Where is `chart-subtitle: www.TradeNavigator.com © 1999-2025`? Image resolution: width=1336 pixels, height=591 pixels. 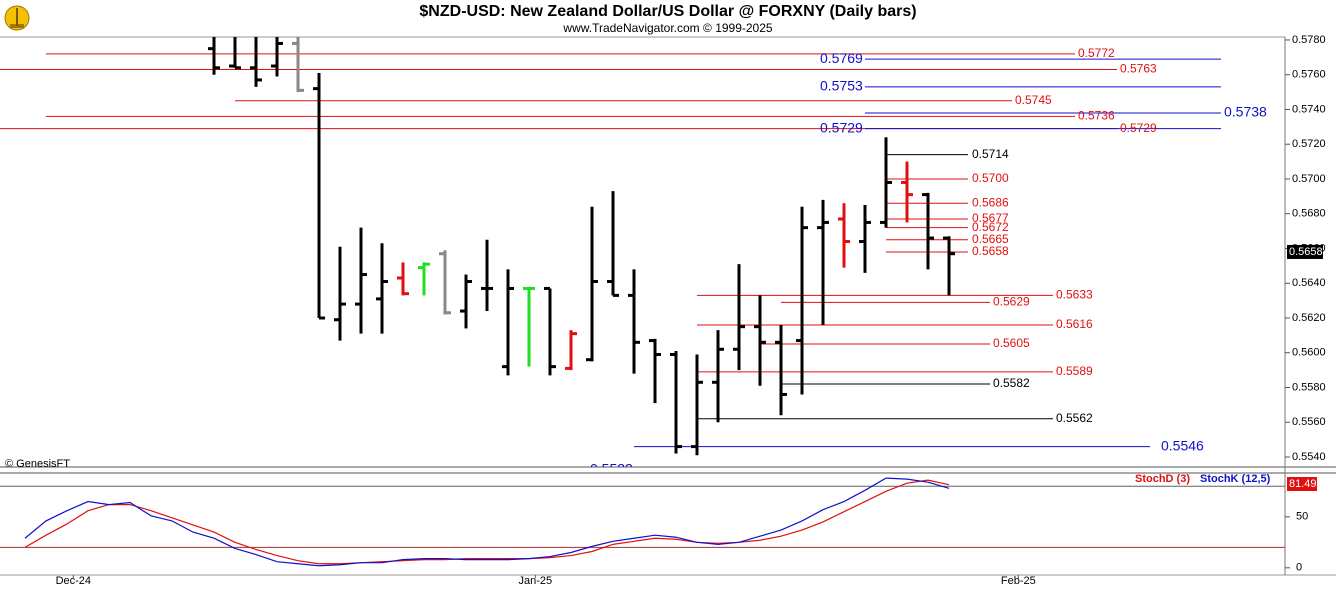 chart-subtitle: www.TradeNavigator.com © 1999-2025 is located at coordinates (667, 28).